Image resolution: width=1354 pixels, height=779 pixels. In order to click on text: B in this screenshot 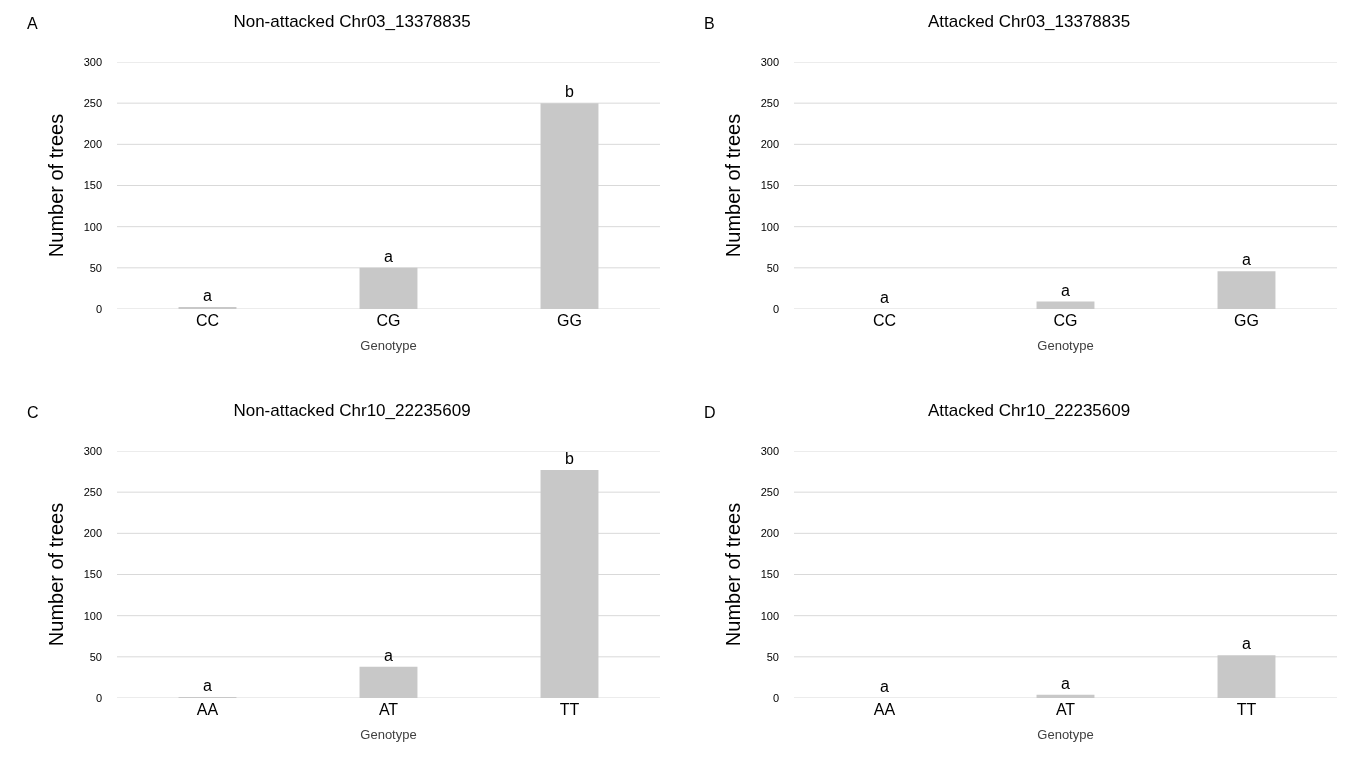, I will do `click(709, 23)`.